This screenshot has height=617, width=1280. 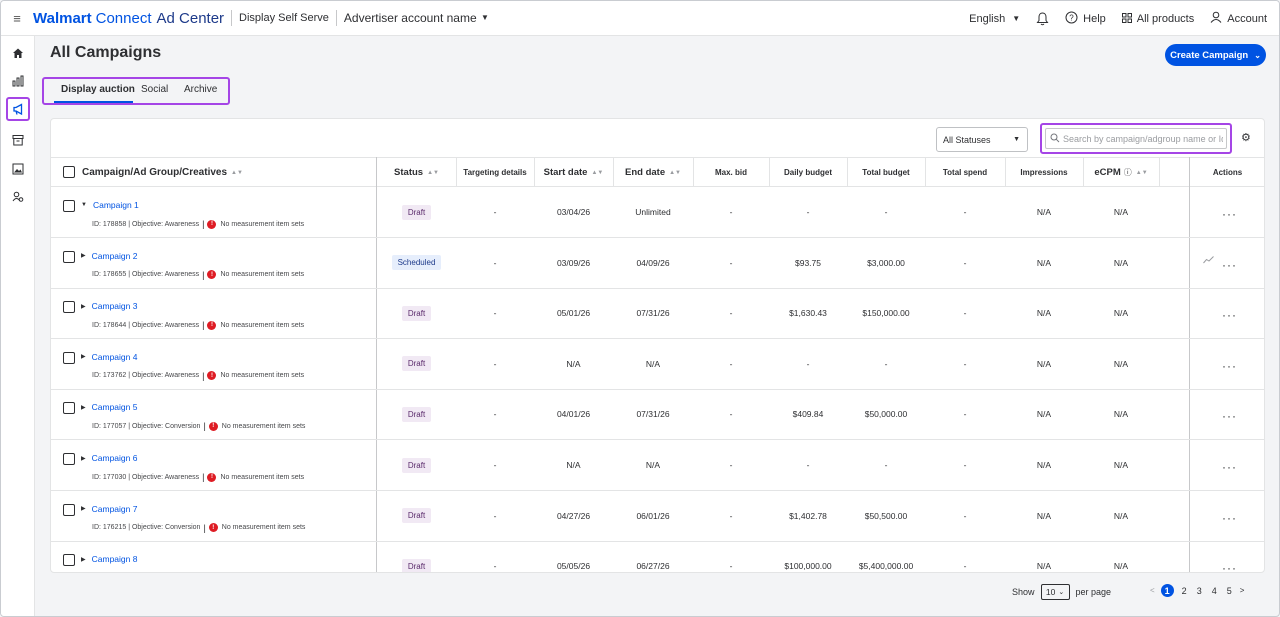 What do you see at coordinates (109, 407) in the screenshot?
I see `campaign-name-link: ▶ Campaign 5` at bounding box center [109, 407].